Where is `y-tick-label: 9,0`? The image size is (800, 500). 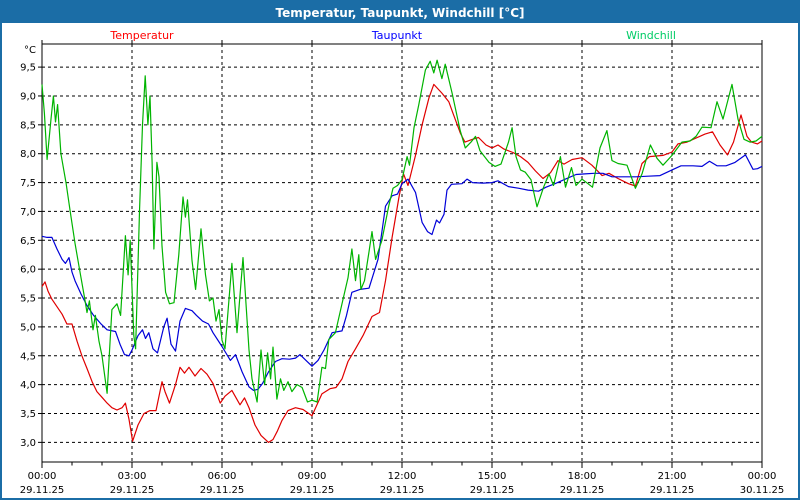
y-tick-label: 9,0 is located at coordinates (28, 96).